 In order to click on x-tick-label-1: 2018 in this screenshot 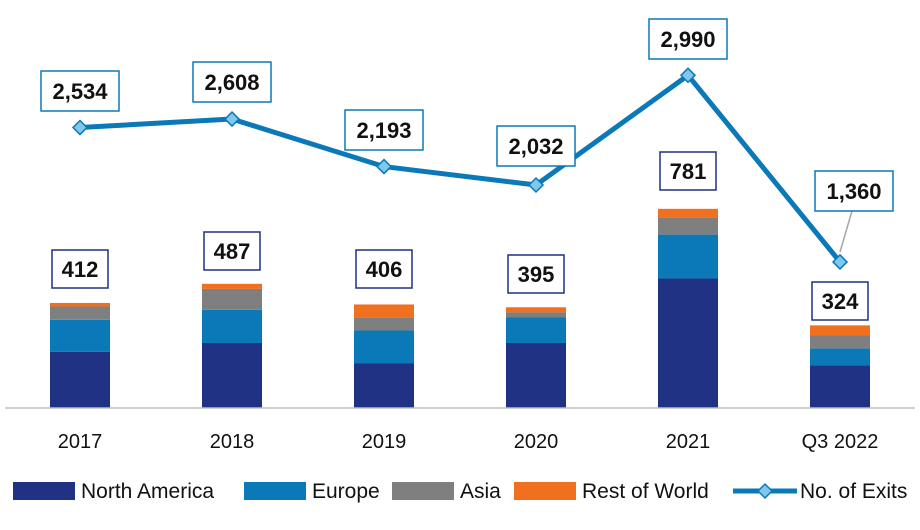, I will do `click(232, 442)`.